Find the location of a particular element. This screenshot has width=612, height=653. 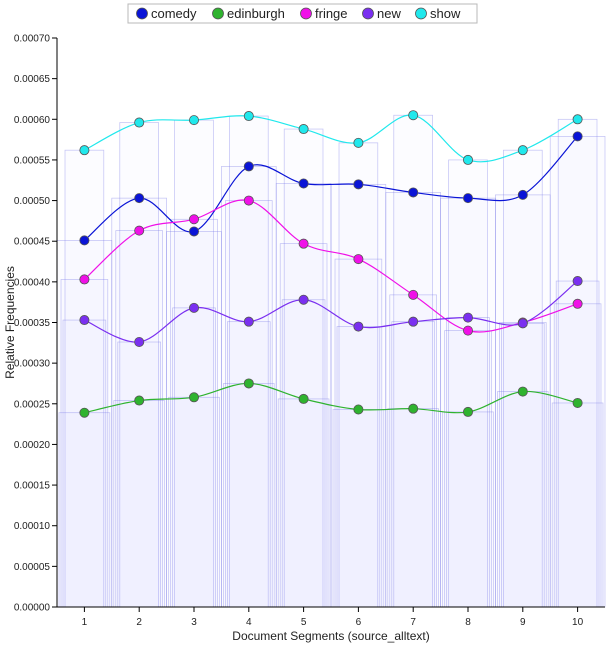

legend-item-edinburgh: edinburgh is located at coordinates (248, 13).